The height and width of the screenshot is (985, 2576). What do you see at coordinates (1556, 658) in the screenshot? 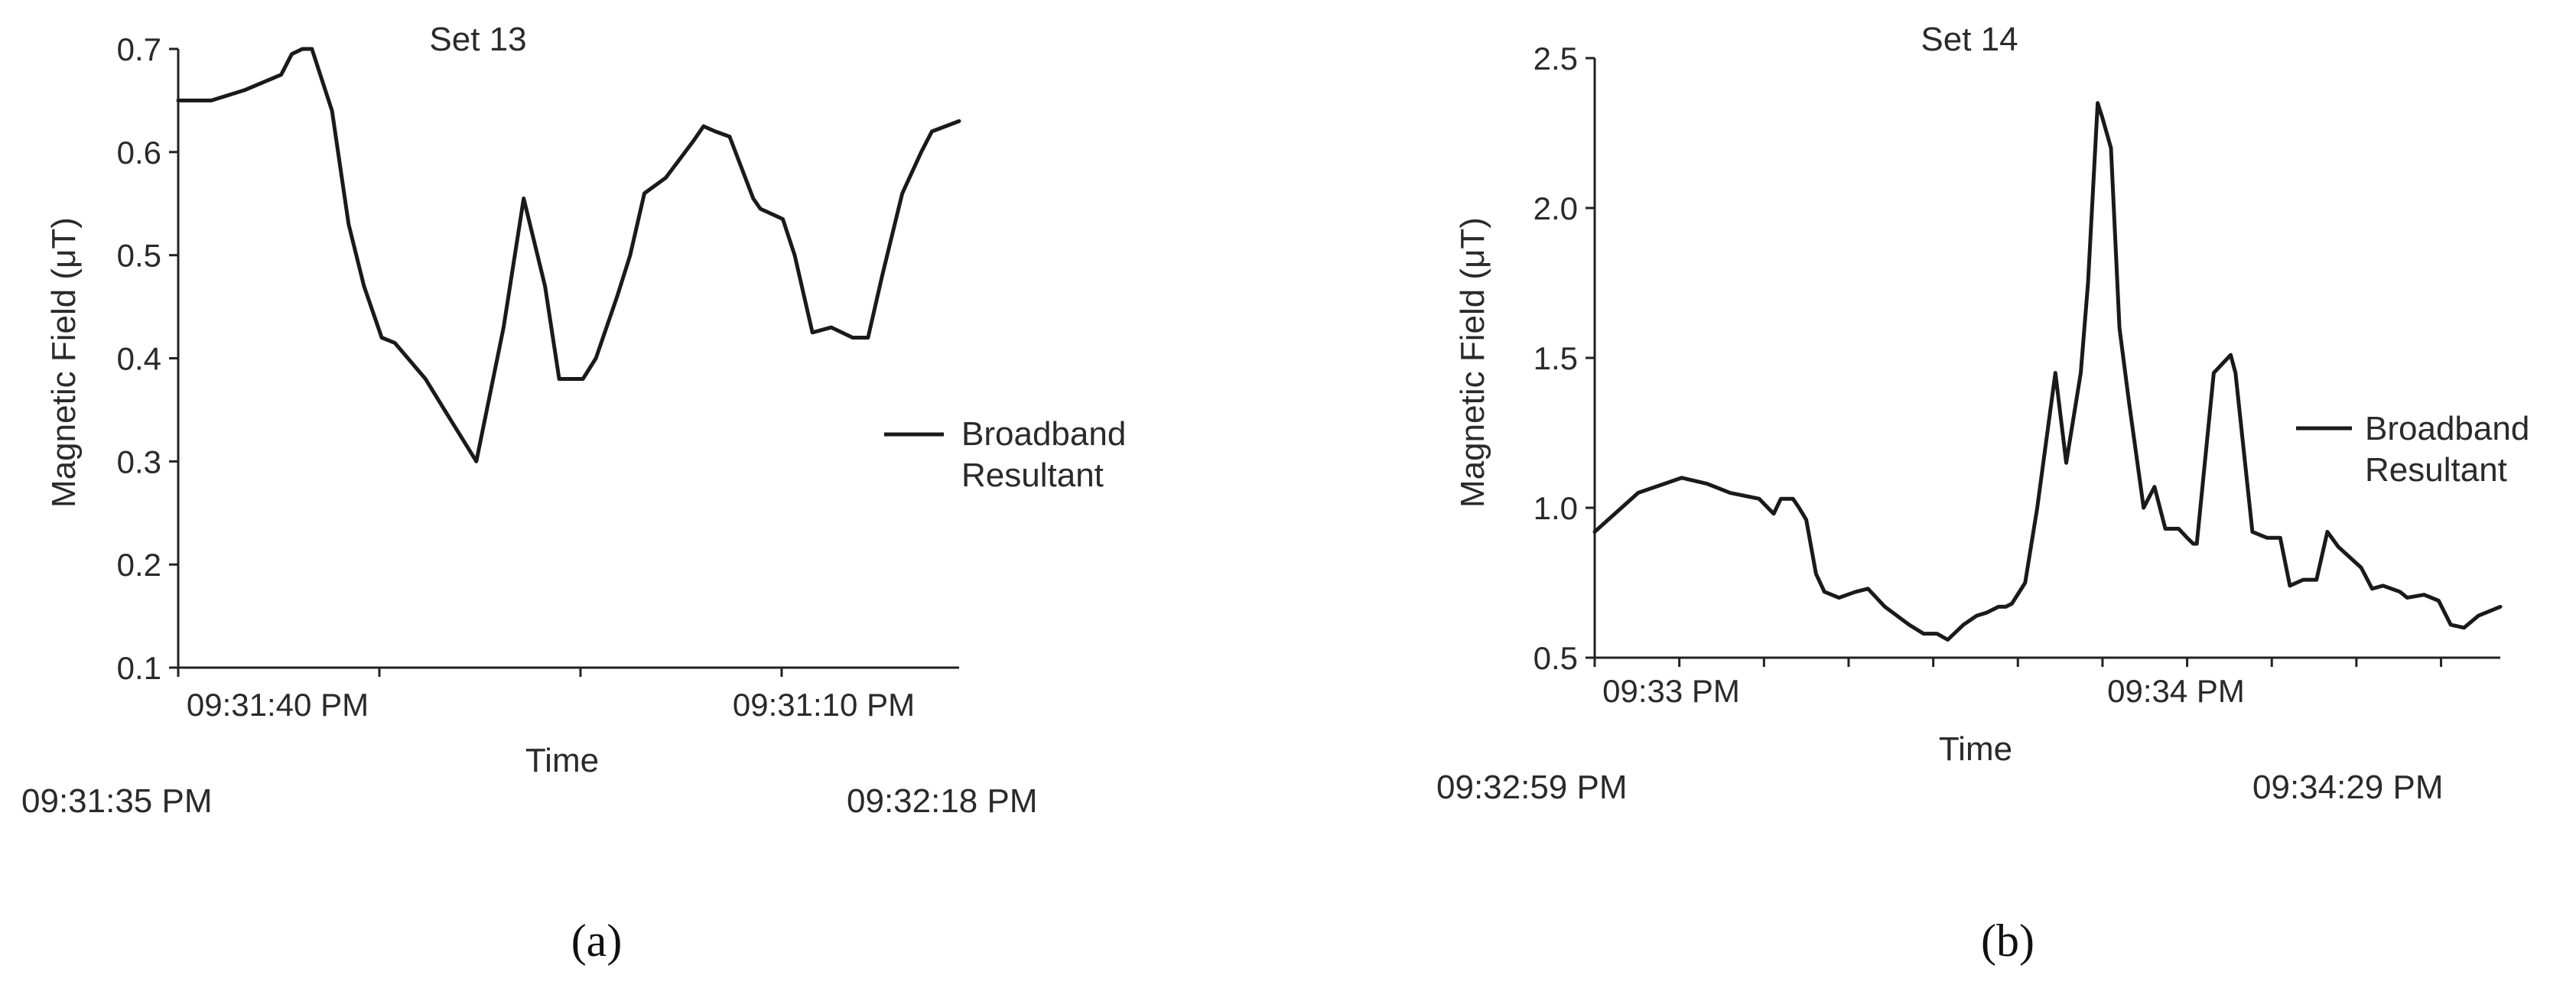
I see `y-tick-label-b-0: 0.5` at bounding box center [1556, 658].